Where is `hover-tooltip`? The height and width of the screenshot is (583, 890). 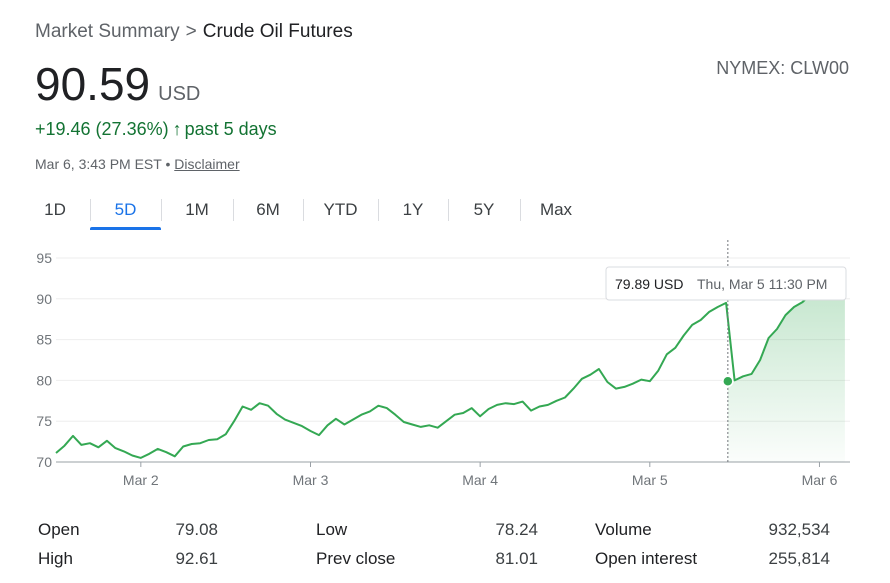
hover-tooltip is located at coordinates (726, 283).